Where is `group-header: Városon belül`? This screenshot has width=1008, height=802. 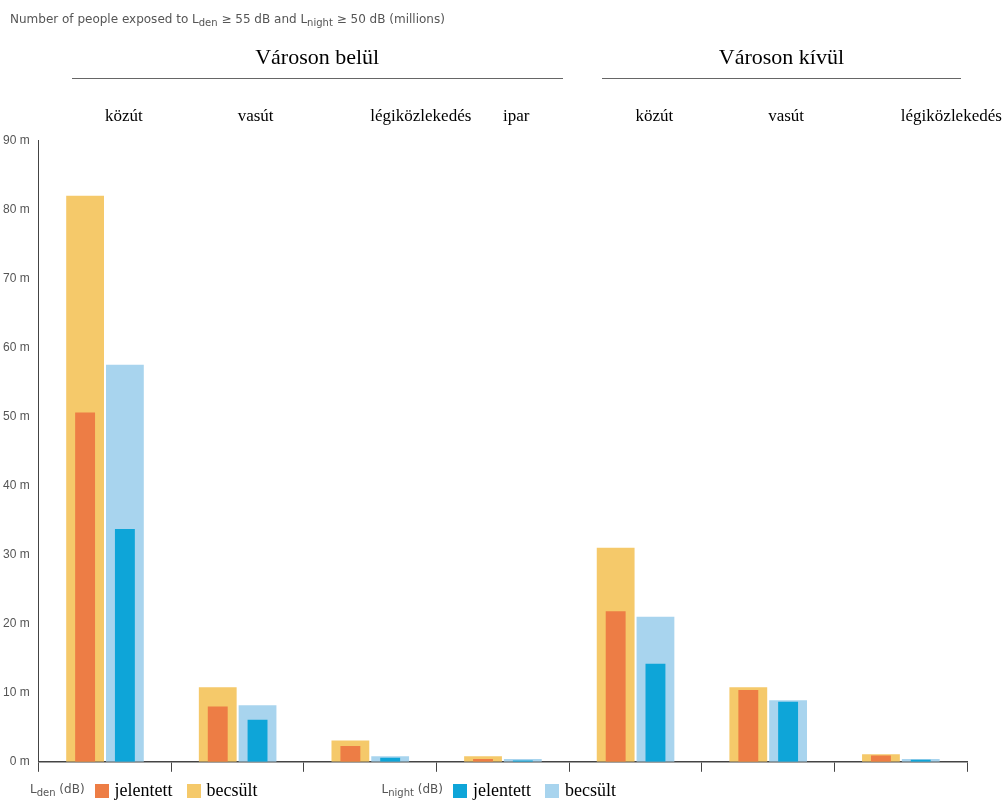 group-header: Városon belül is located at coordinates (317, 61).